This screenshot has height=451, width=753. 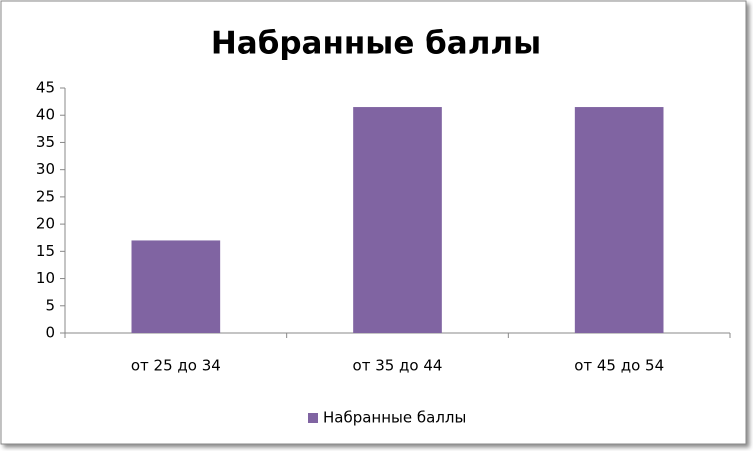 What do you see at coordinates (619, 366) in the screenshot?
I see `x-tick-label: от 45 до 54` at bounding box center [619, 366].